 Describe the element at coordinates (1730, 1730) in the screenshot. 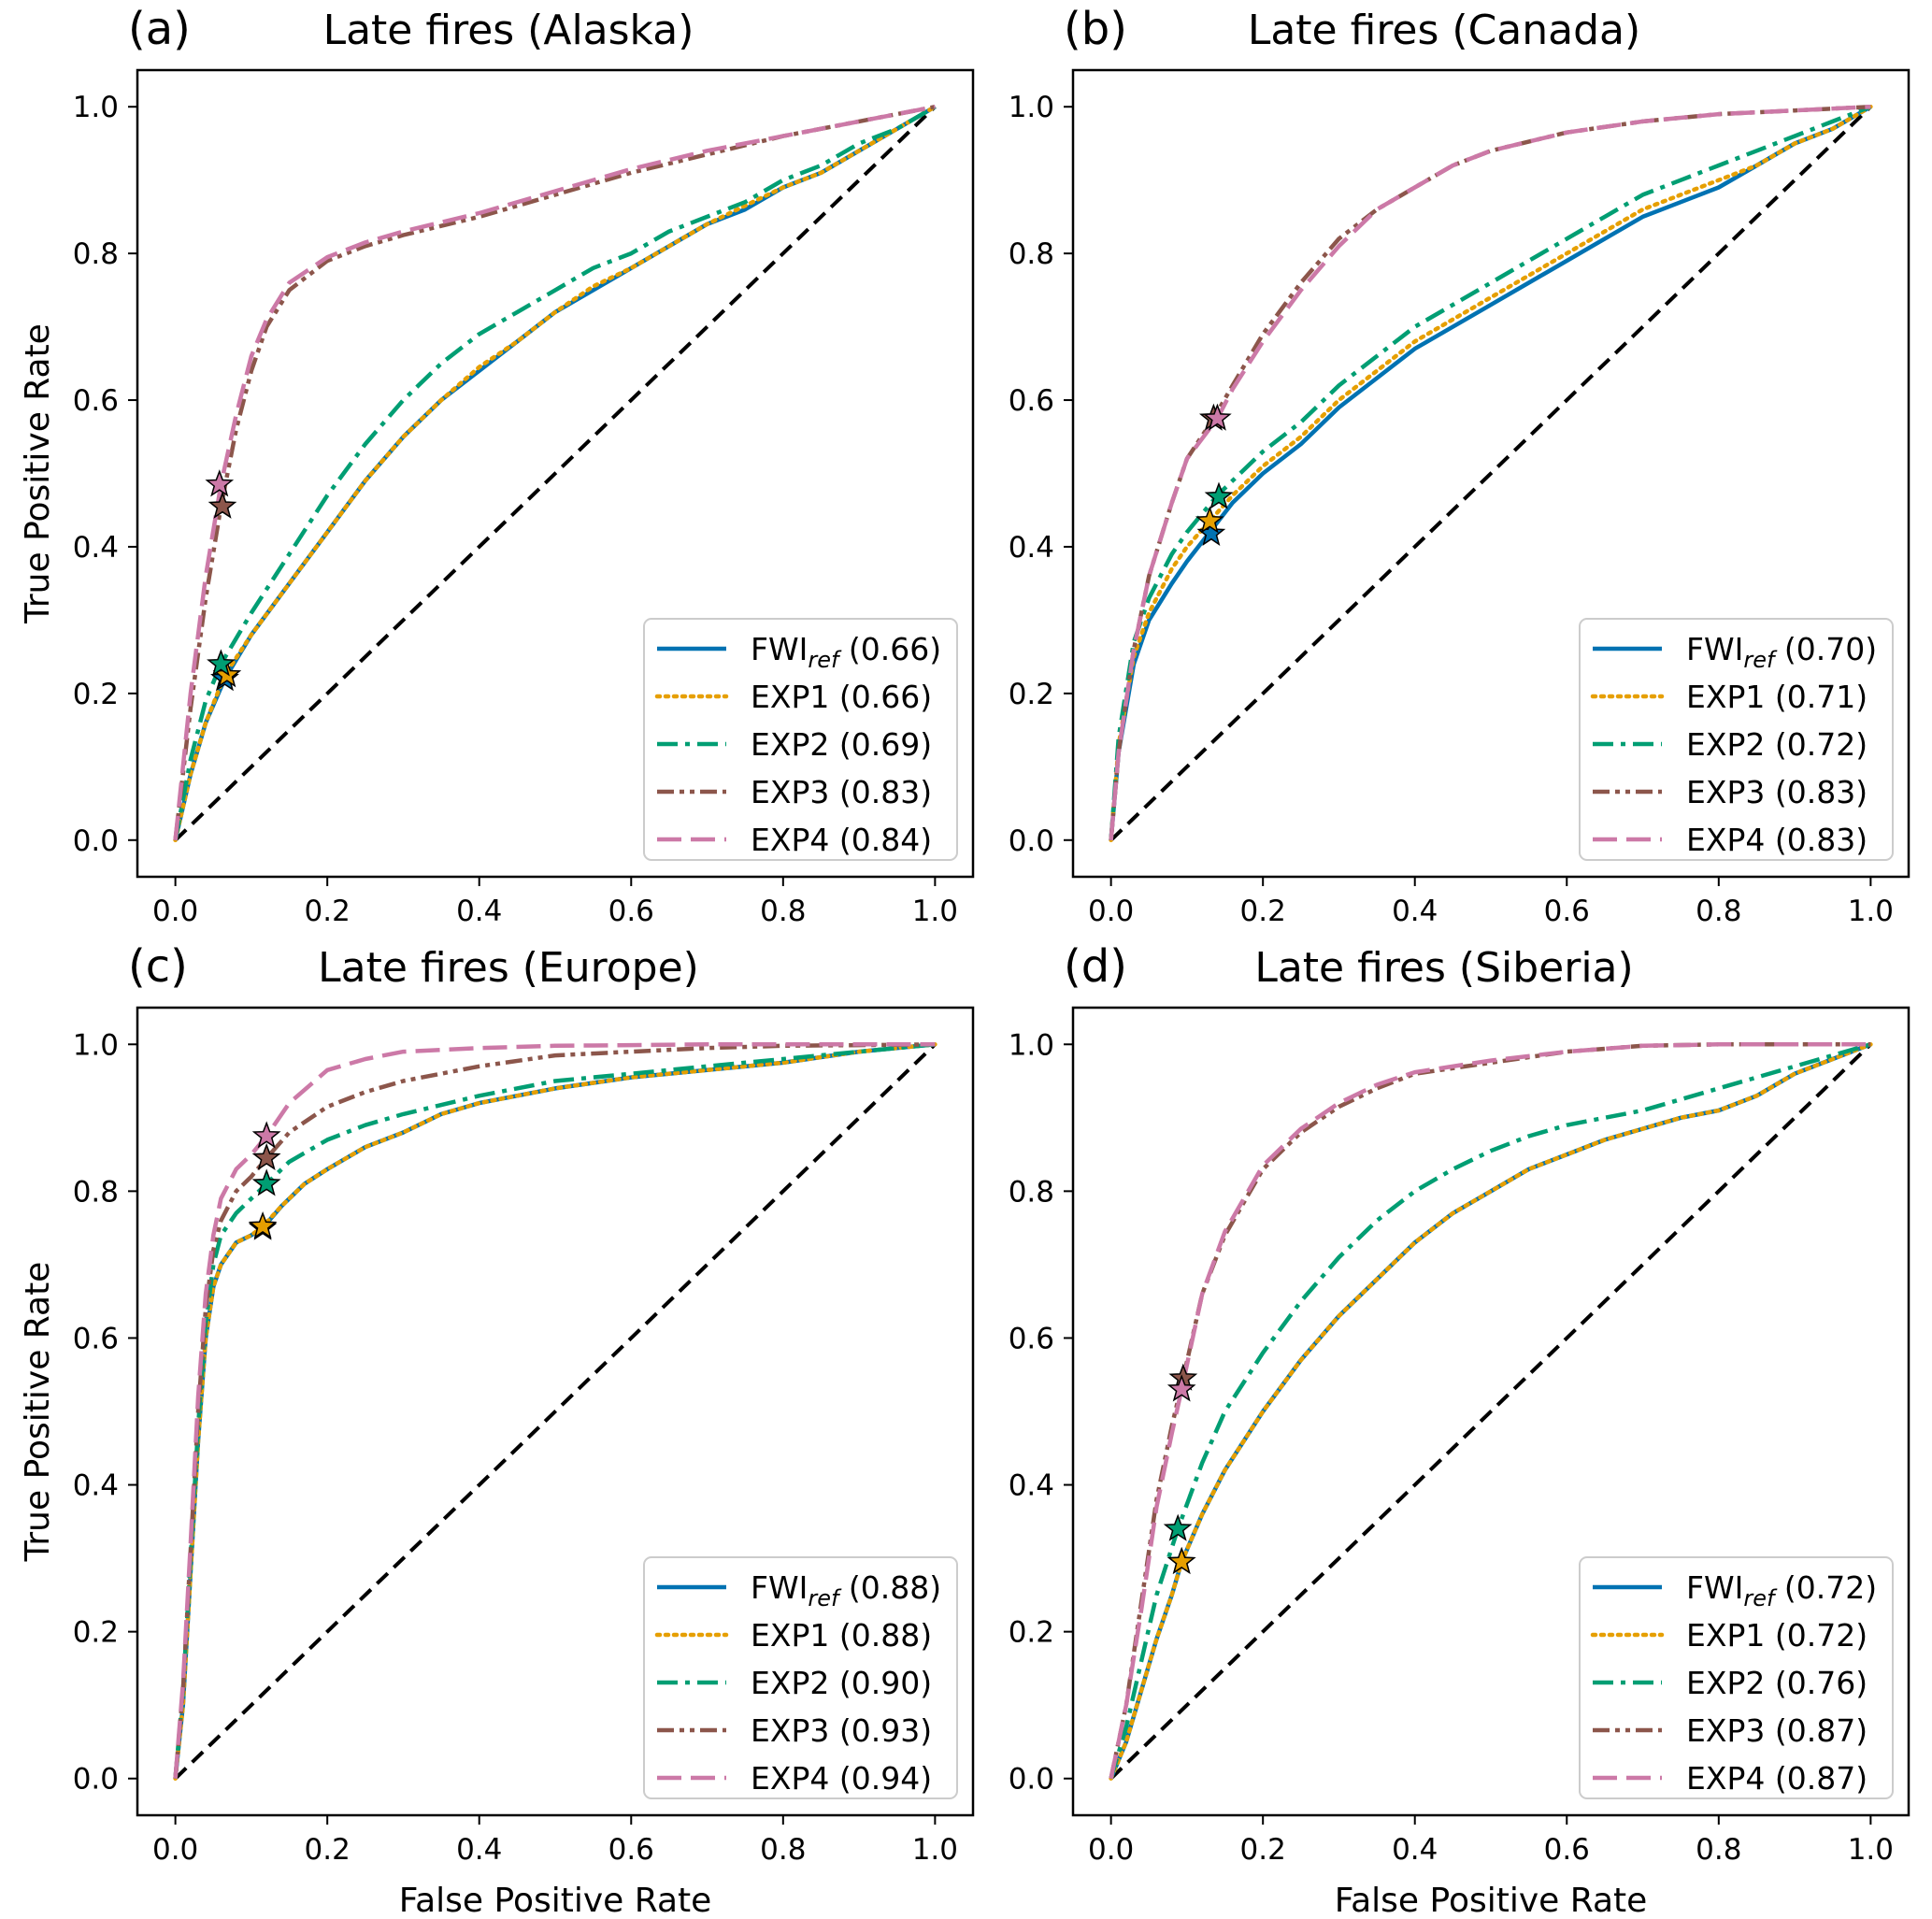

I see `legend-item: EXP3 (0.87)` at that location.